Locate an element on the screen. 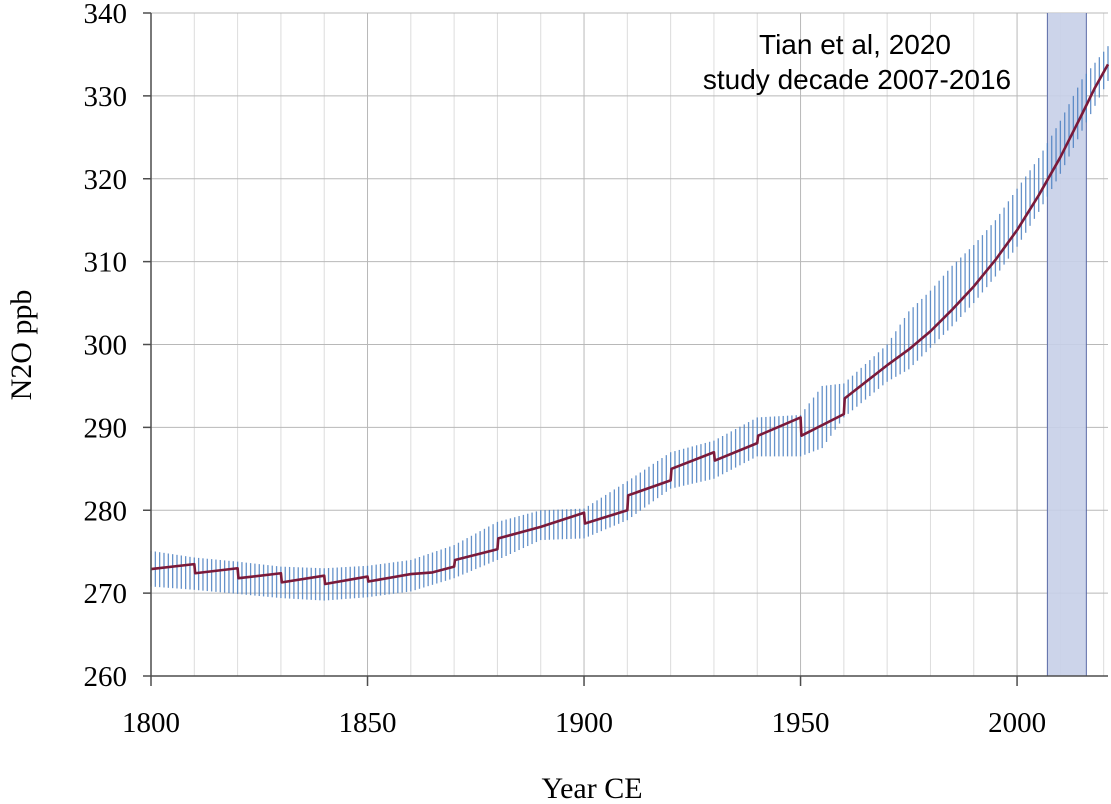  y-tick-label: 260 is located at coordinates (106, 677).